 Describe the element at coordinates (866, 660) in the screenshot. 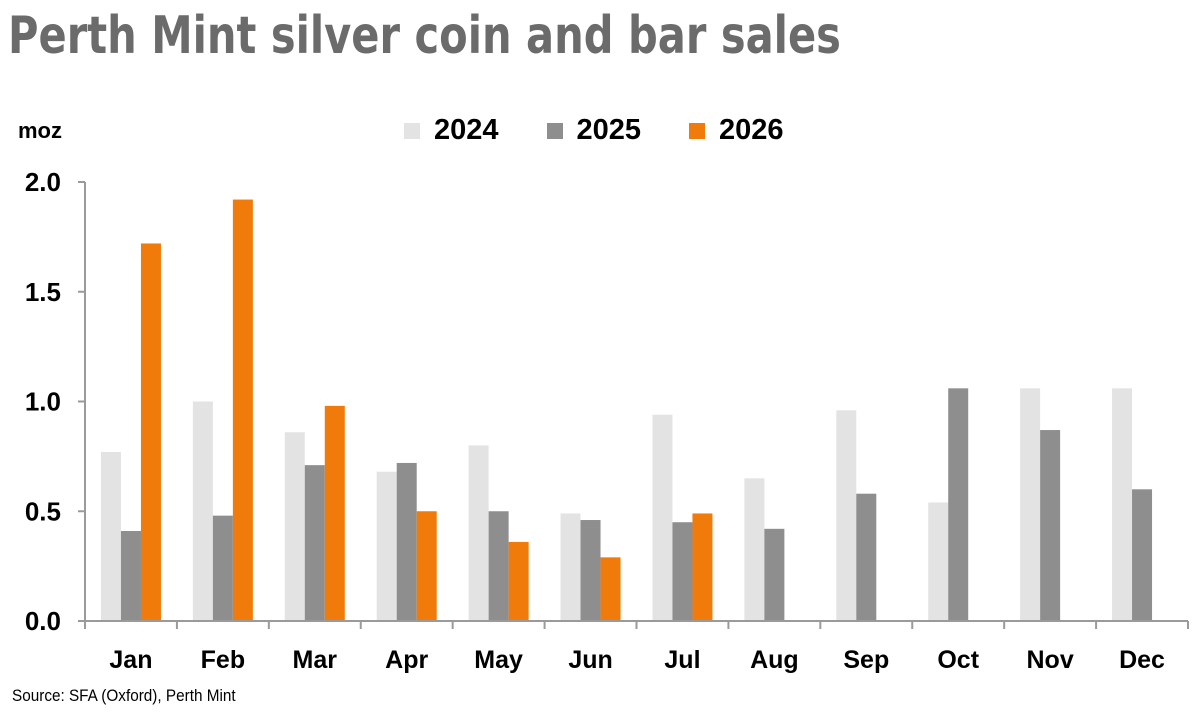

I see `x-tick-label-sep: Sep` at that location.